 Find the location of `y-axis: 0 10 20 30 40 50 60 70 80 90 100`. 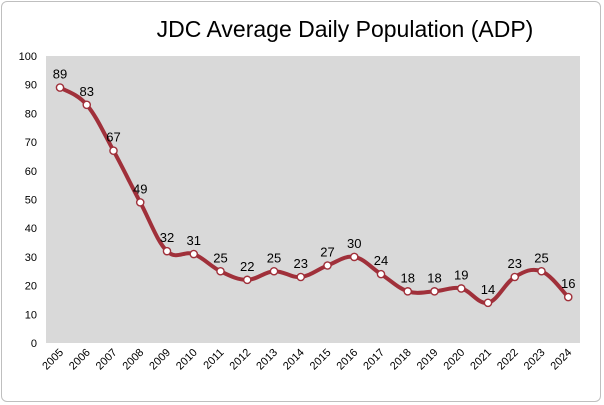

y-axis: 0 10 20 30 40 50 60 70 80 90 100 is located at coordinates (28, 200).